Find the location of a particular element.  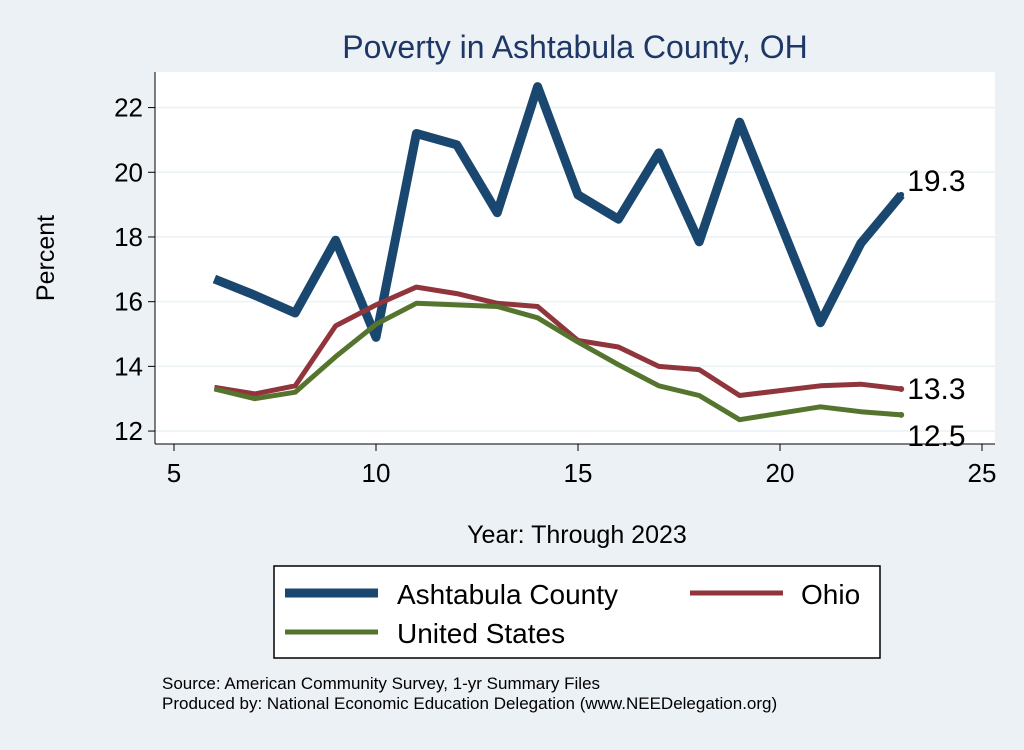

legend-label-ashtabula: Ashtabula County is located at coordinates (507, 594).